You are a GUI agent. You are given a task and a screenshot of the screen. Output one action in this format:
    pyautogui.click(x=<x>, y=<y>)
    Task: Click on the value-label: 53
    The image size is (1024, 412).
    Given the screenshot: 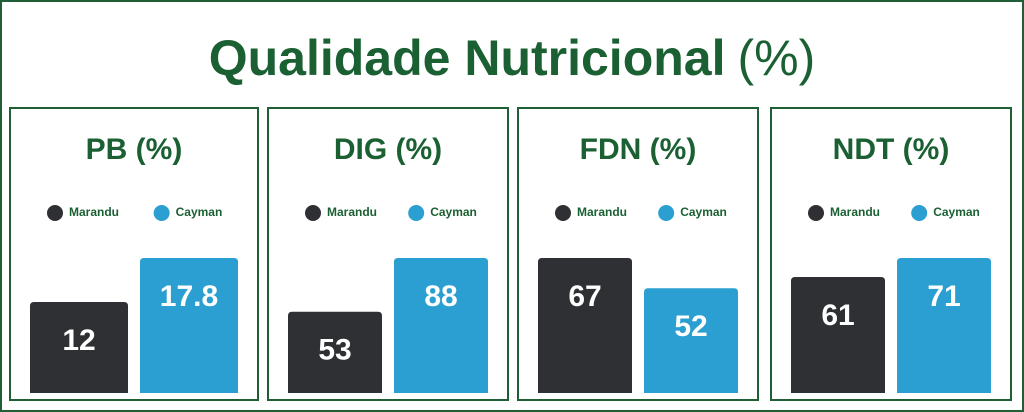 What is the action you would take?
    pyautogui.click(x=334, y=350)
    